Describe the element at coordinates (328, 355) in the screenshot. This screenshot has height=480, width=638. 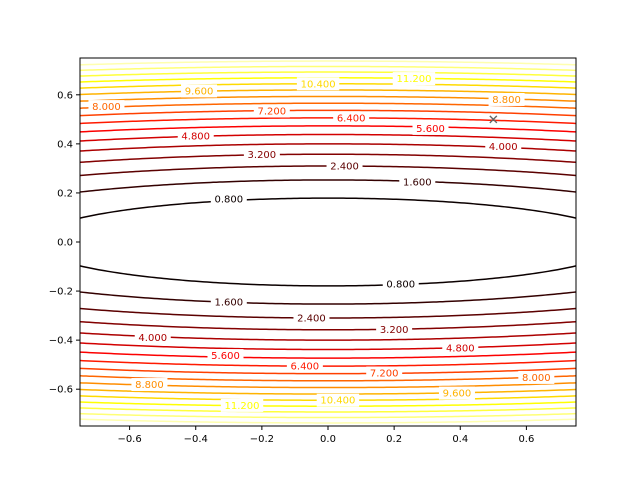
I see `contour-line-5.6-lower` at that location.